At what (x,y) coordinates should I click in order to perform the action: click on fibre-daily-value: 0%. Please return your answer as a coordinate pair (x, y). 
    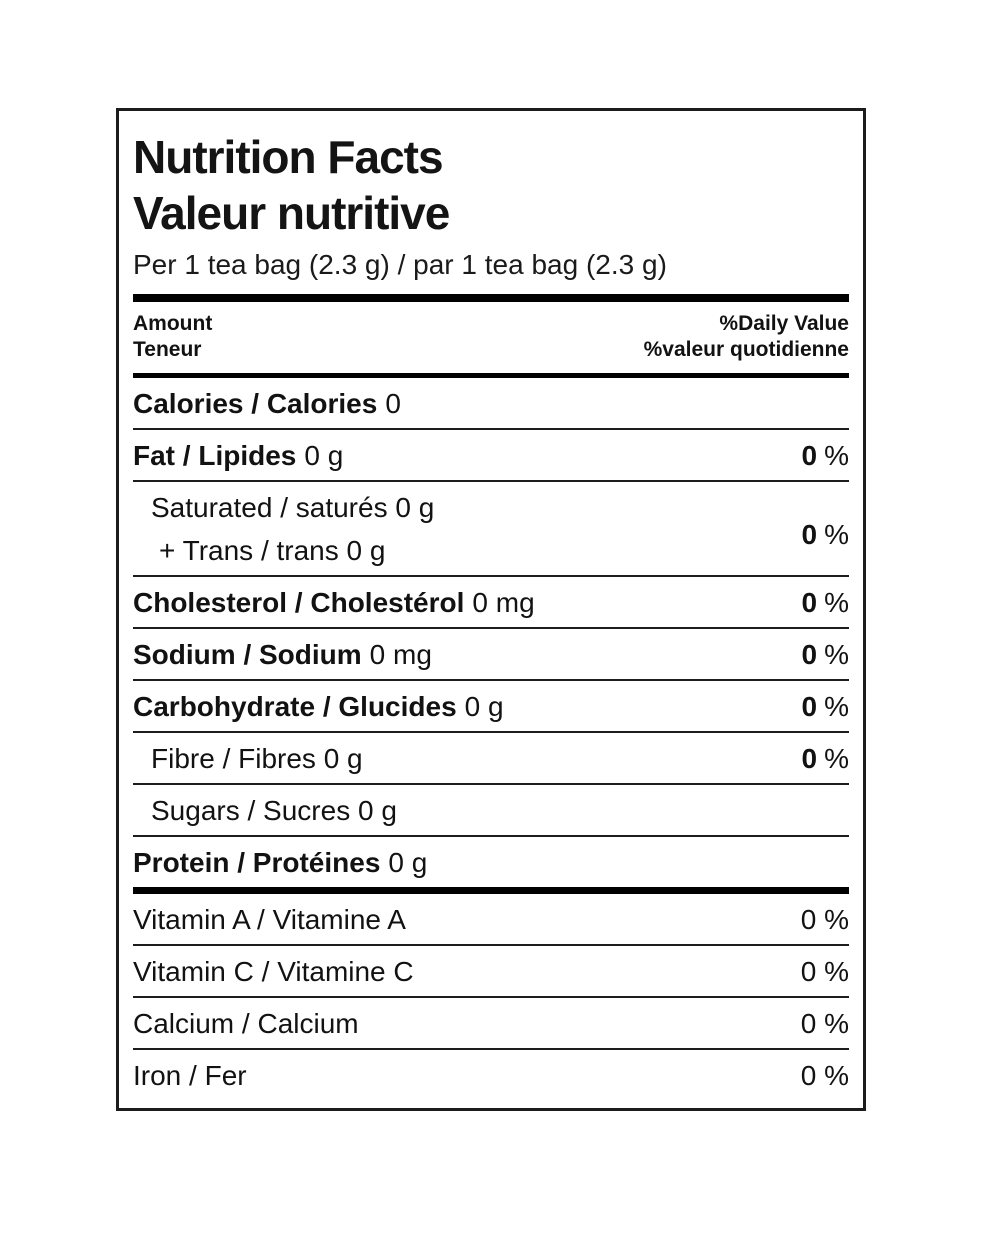
    Looking at the image, I should click on (825, 758).